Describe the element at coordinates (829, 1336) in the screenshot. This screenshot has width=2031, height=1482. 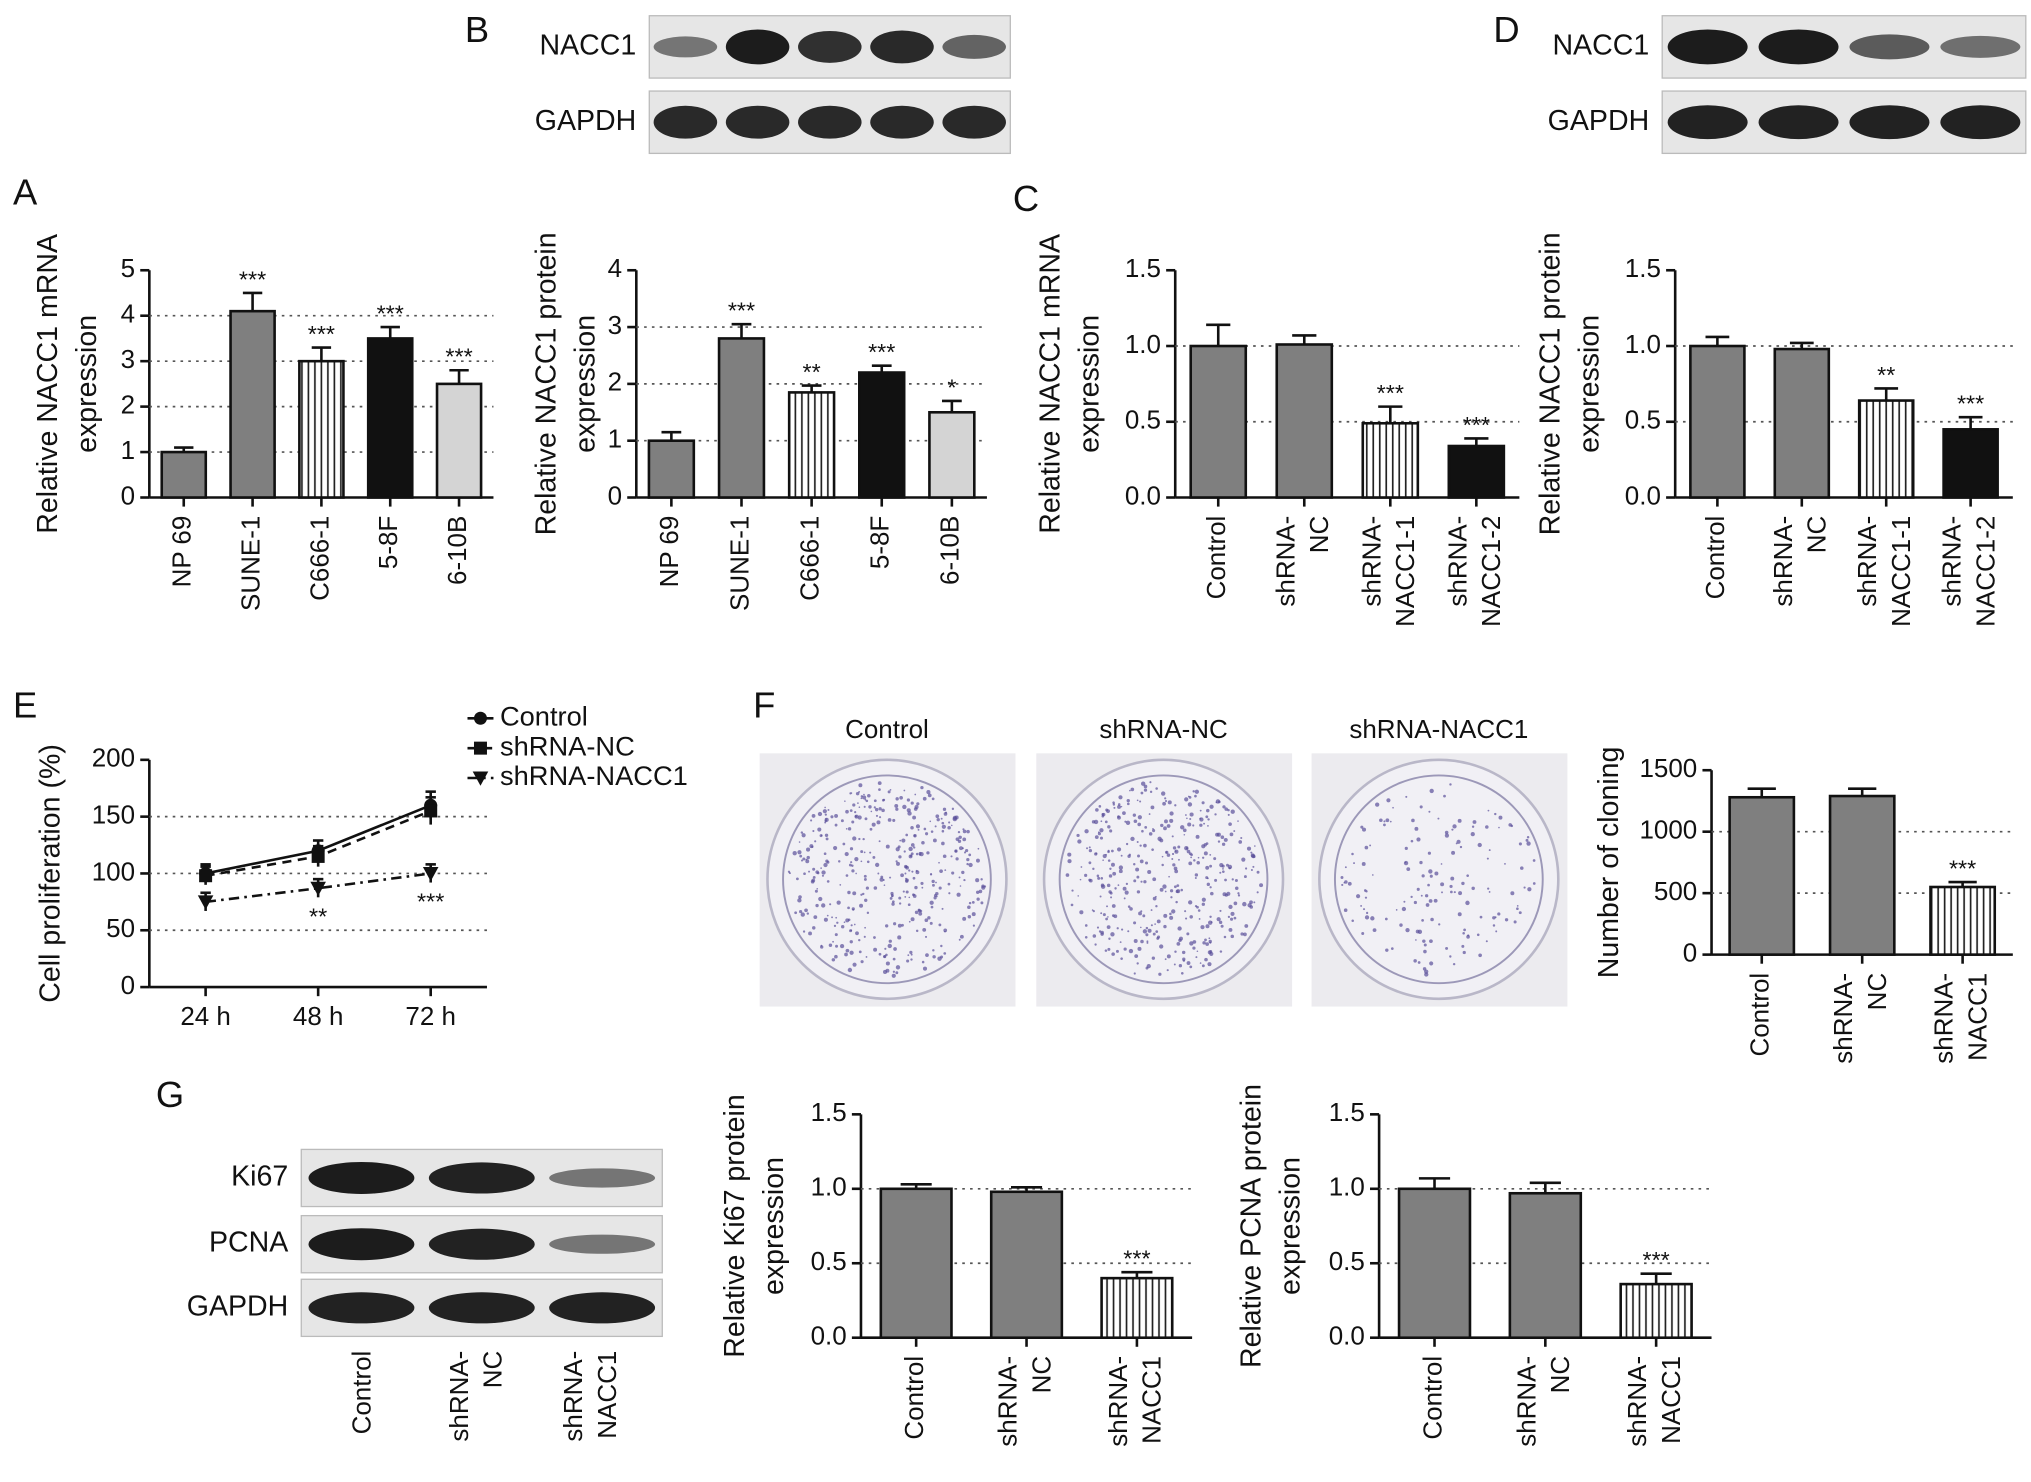
I see `y-tick-label: 0.0` at that location.